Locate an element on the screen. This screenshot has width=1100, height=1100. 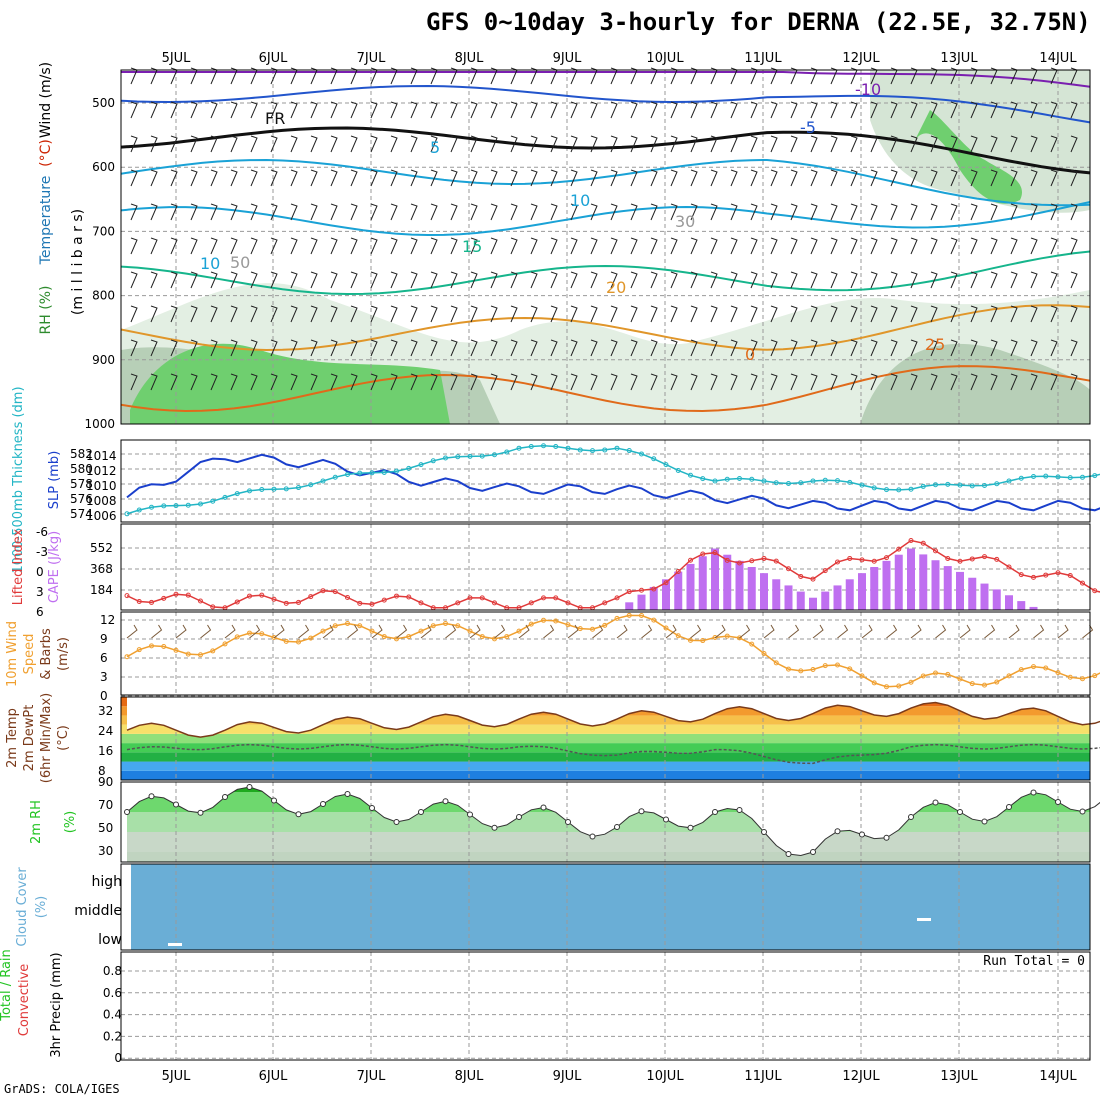
wind-tick-label: 12 is located at coordinates (107, 620).